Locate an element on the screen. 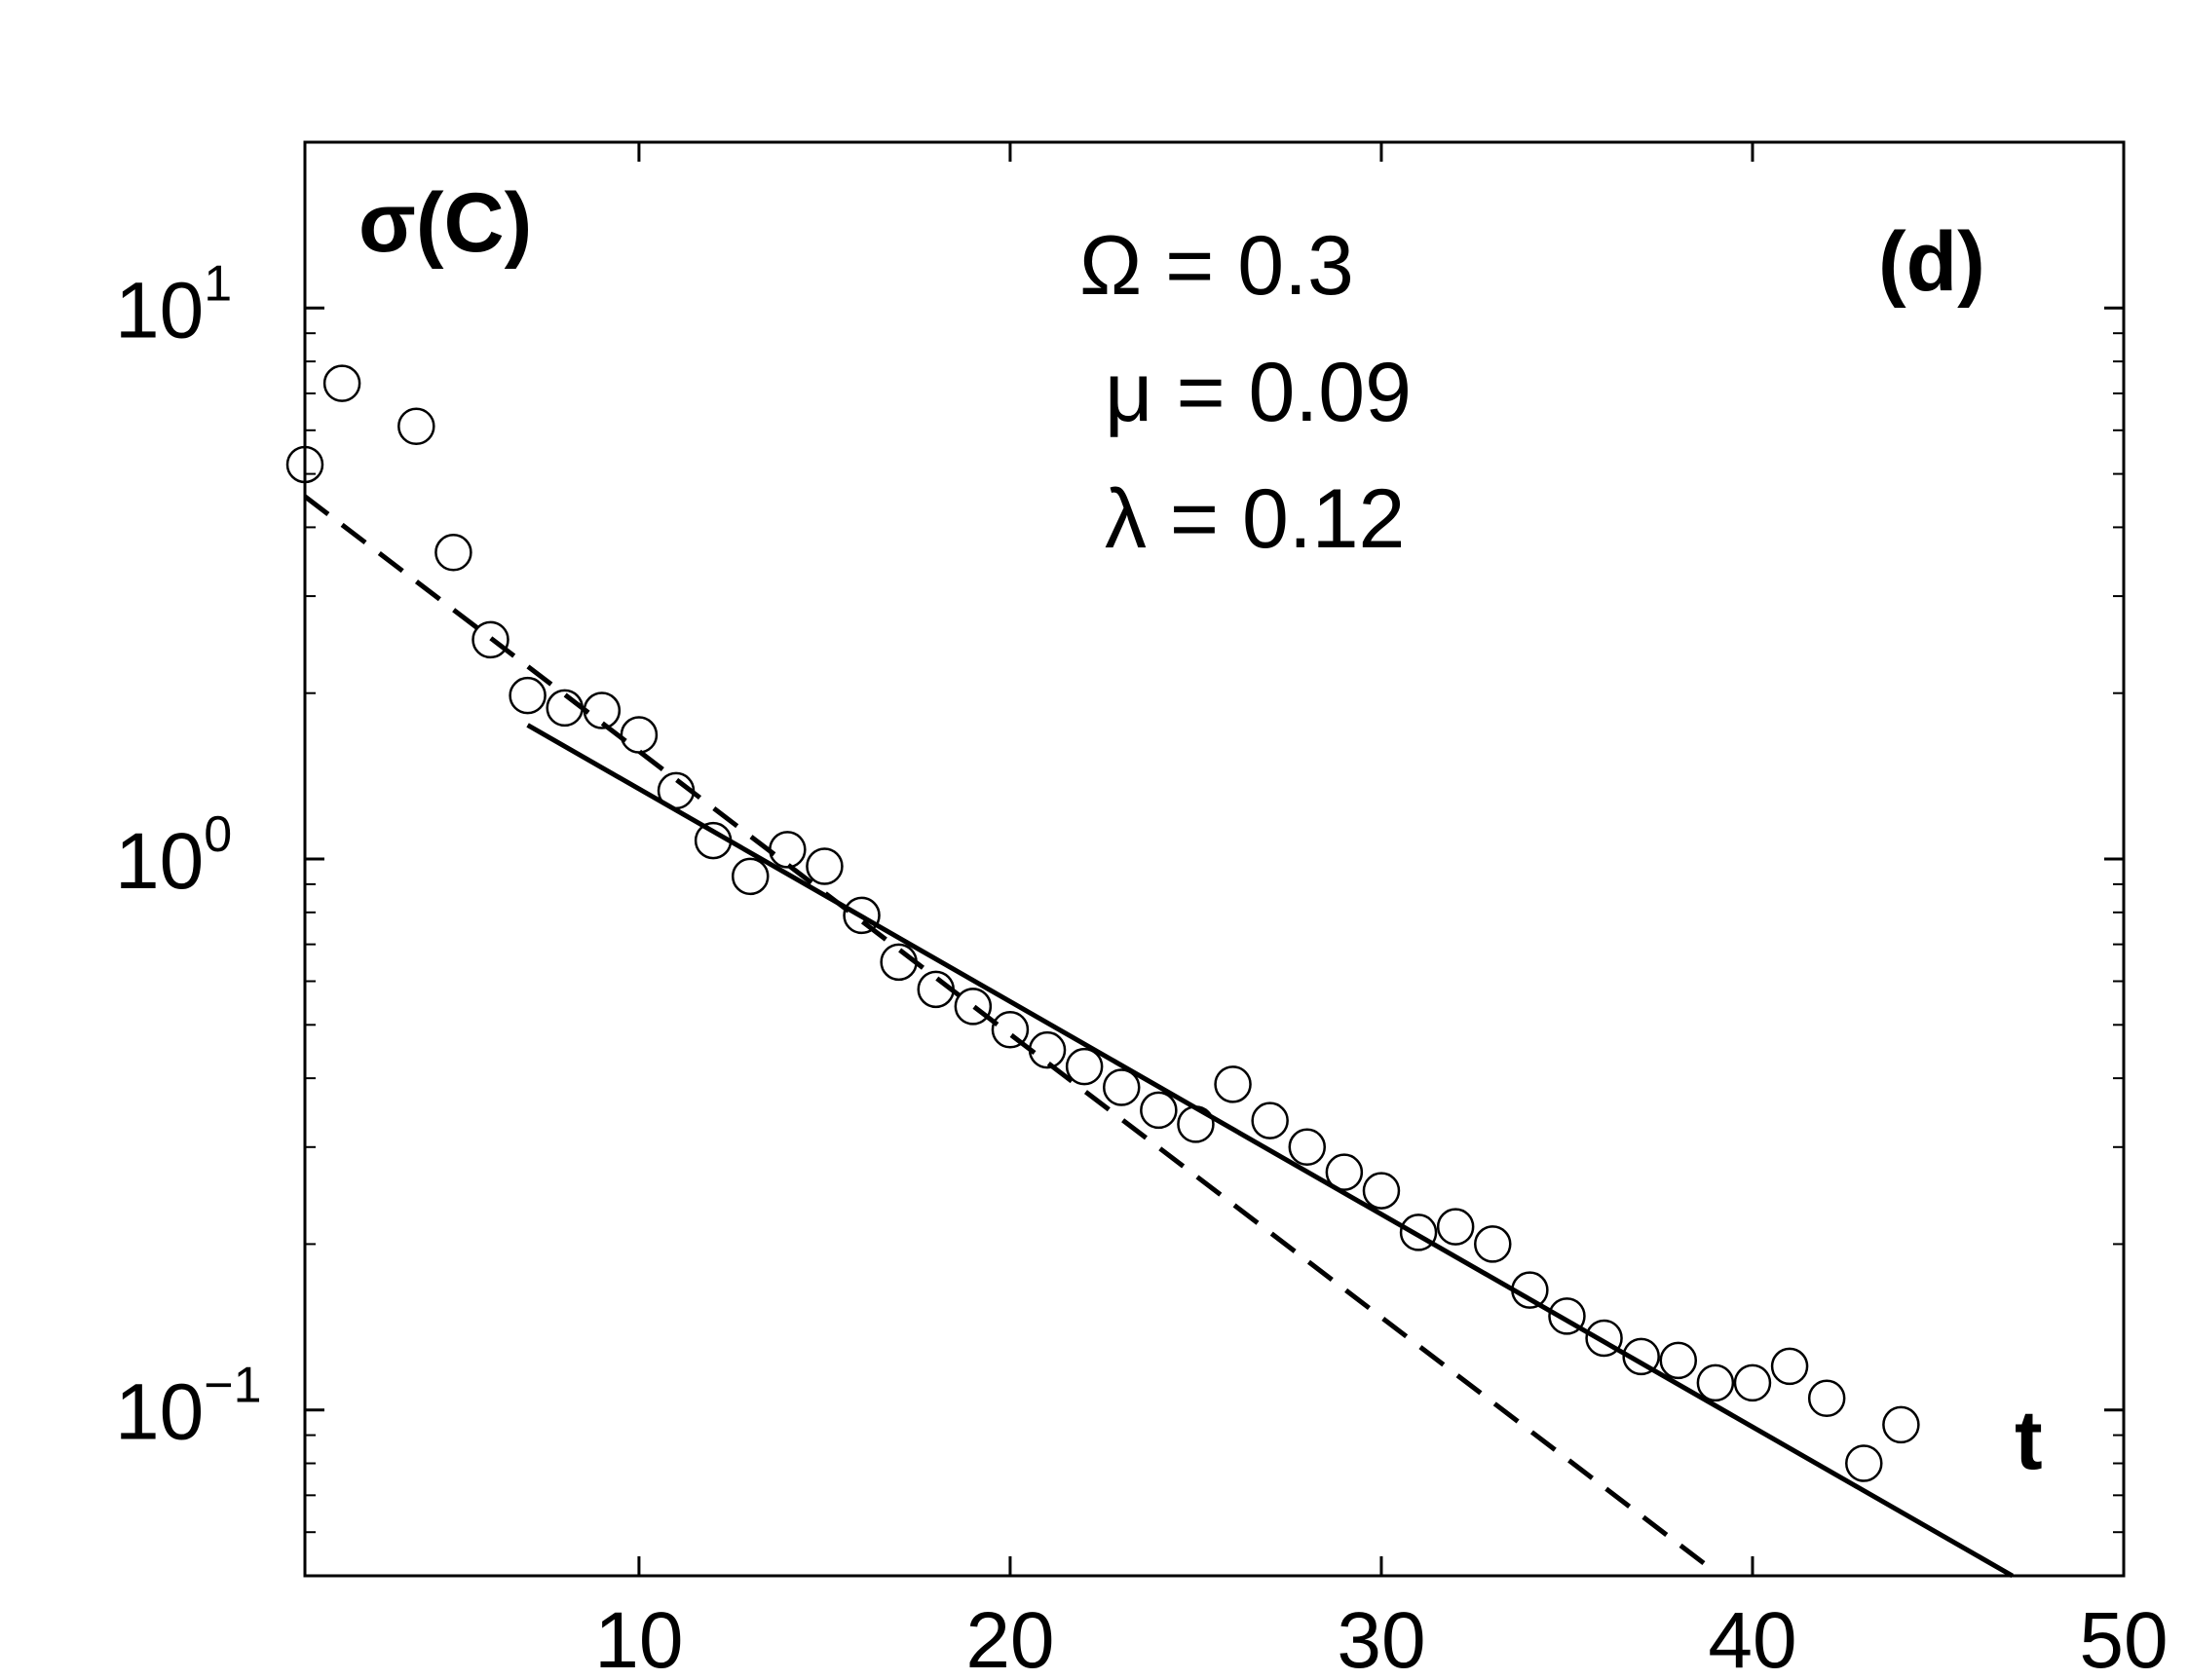 The image size is (2188, 1680). annotation-lambda: λ = 0.12 is located at coordinates (1255, 519).